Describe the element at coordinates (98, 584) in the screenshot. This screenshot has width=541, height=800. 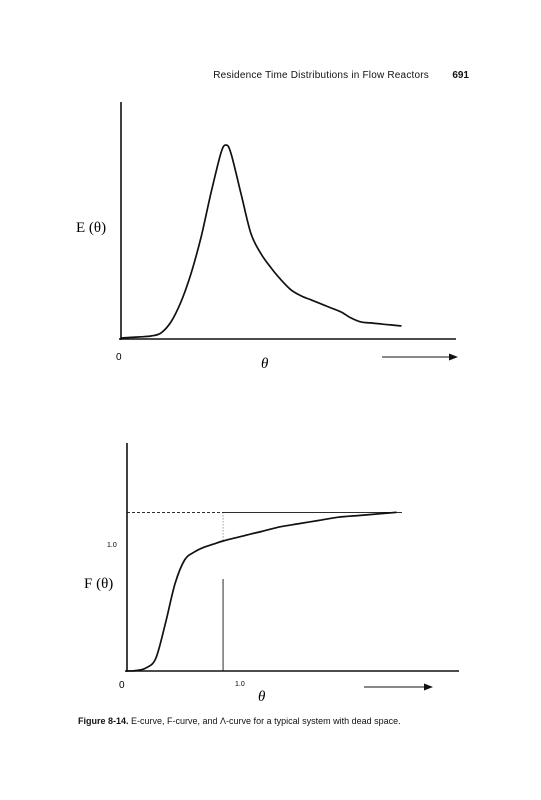
I see `f-y-label: F (θ)` at that location.